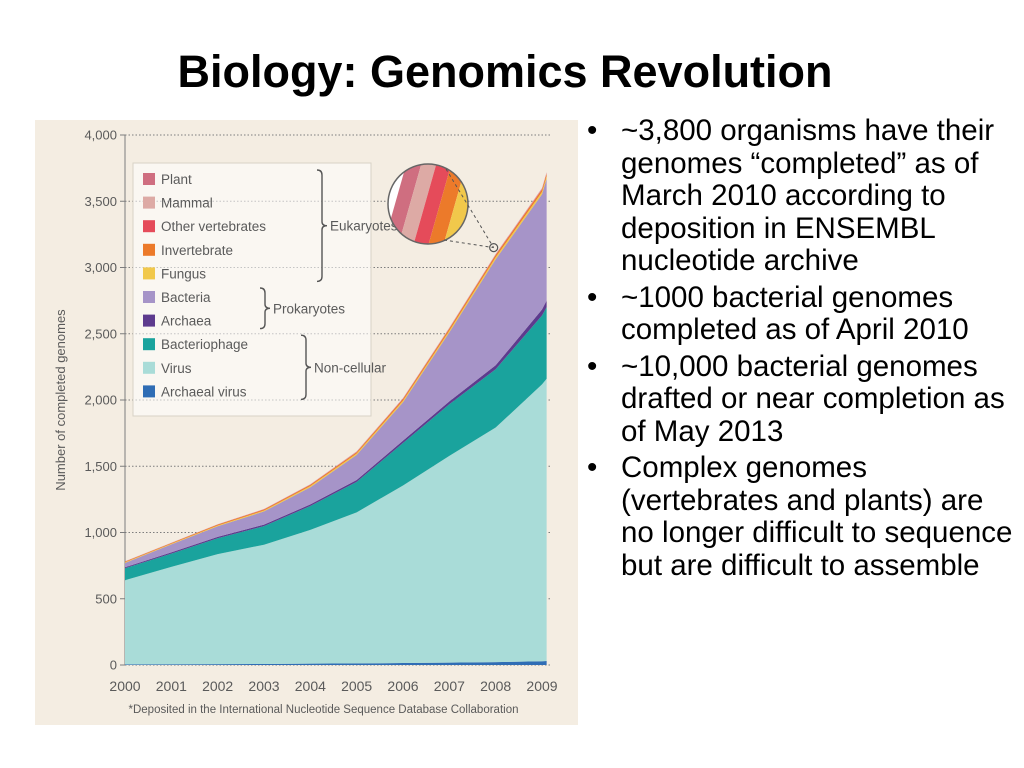 The image size is (1024, 768). What do you see at coordinates (217, 686) in the screenshot?
I see `x-tick-label: 2002` at bounding box center [217, 686].